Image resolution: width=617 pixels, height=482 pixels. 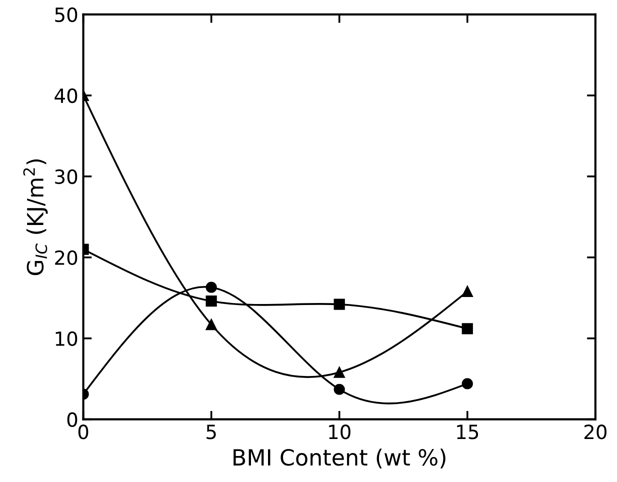 What do you see at coordinates (66, 176) in the screenshot?
I see `y-tick-label: 30` at bounding box center [66, 176].